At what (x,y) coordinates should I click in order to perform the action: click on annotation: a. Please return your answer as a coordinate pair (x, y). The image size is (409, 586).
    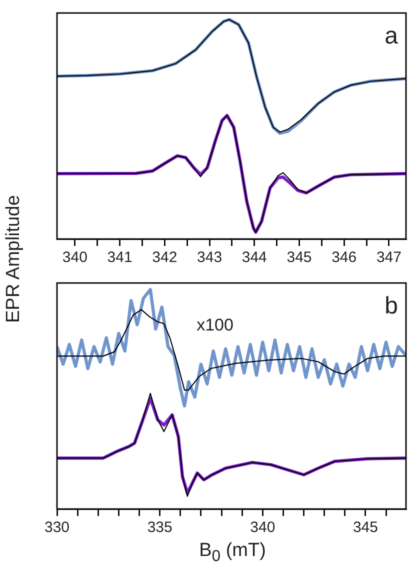
    Looking at the image, I should click on (391, 36).